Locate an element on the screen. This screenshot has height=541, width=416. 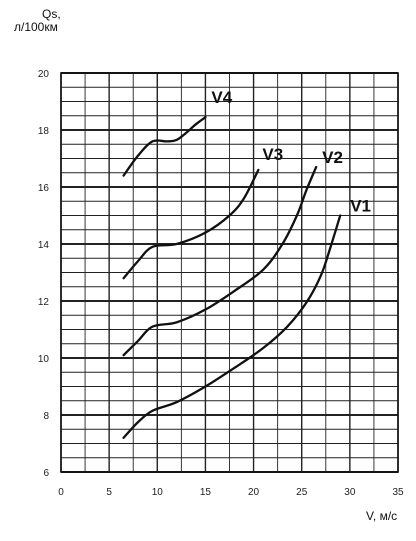
y-tick-label: 18 is located at coordinates (44, 131).